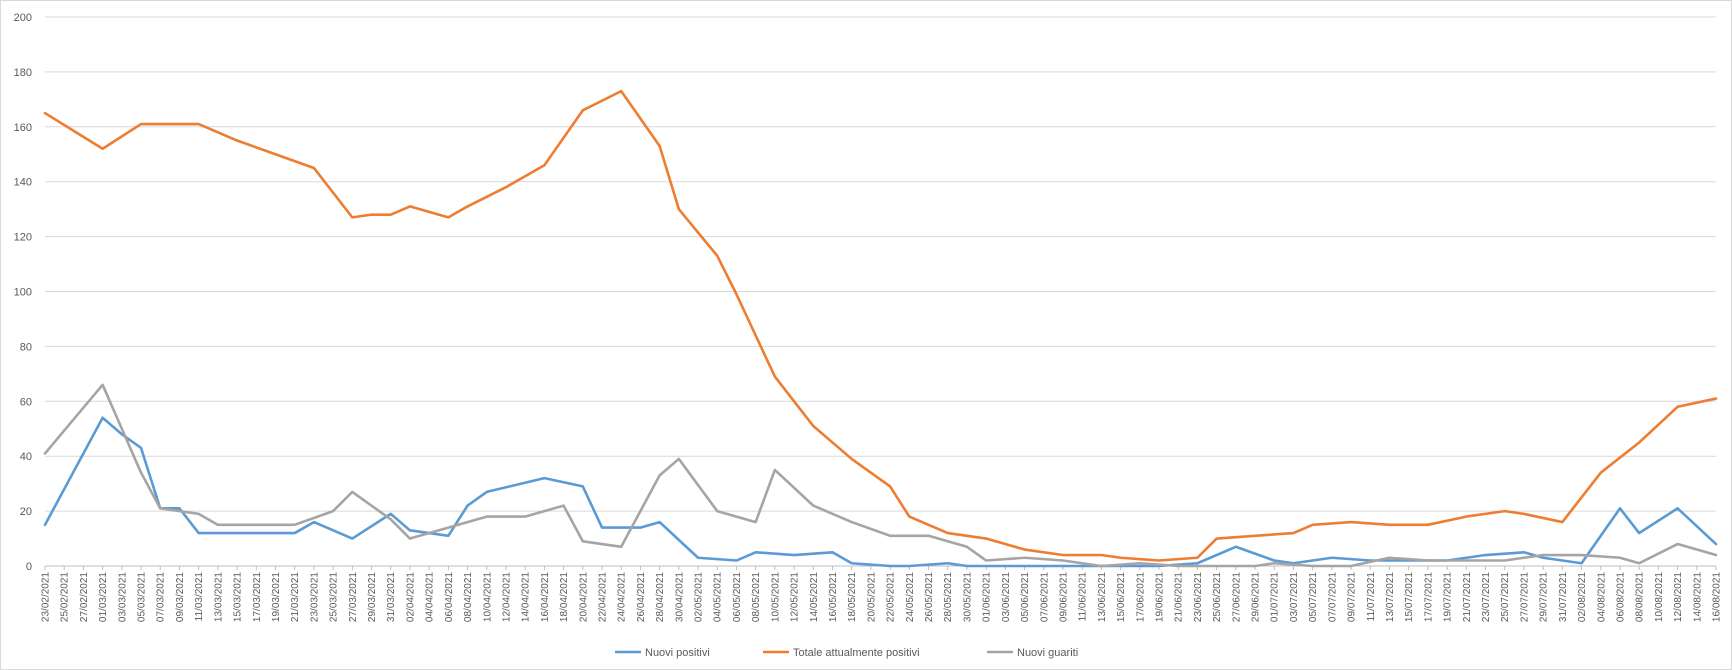 The width and height of the screenshot is (1732, 670). I want to click on x-tick-label: 26/05/2021, so click(929, 597).